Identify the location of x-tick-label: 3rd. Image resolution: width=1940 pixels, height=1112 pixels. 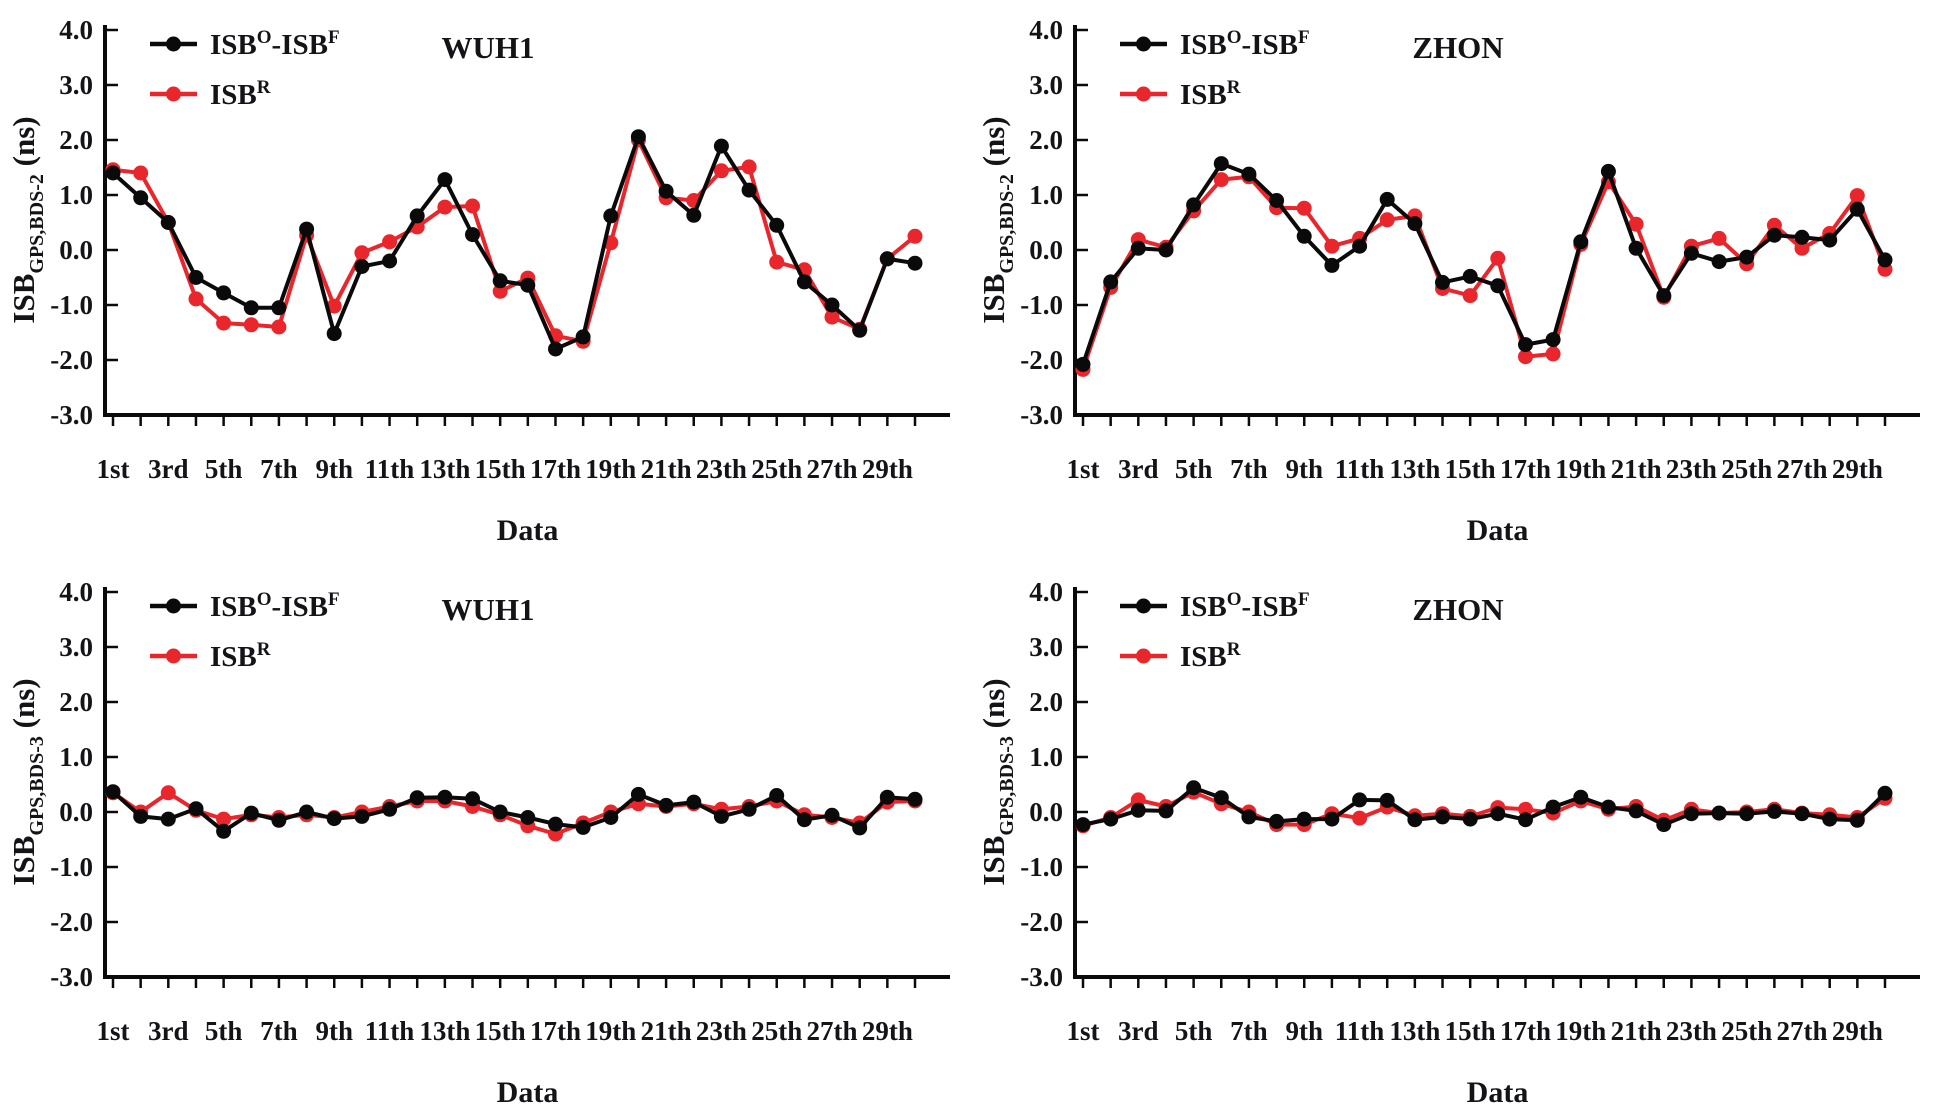
(168, 1031).